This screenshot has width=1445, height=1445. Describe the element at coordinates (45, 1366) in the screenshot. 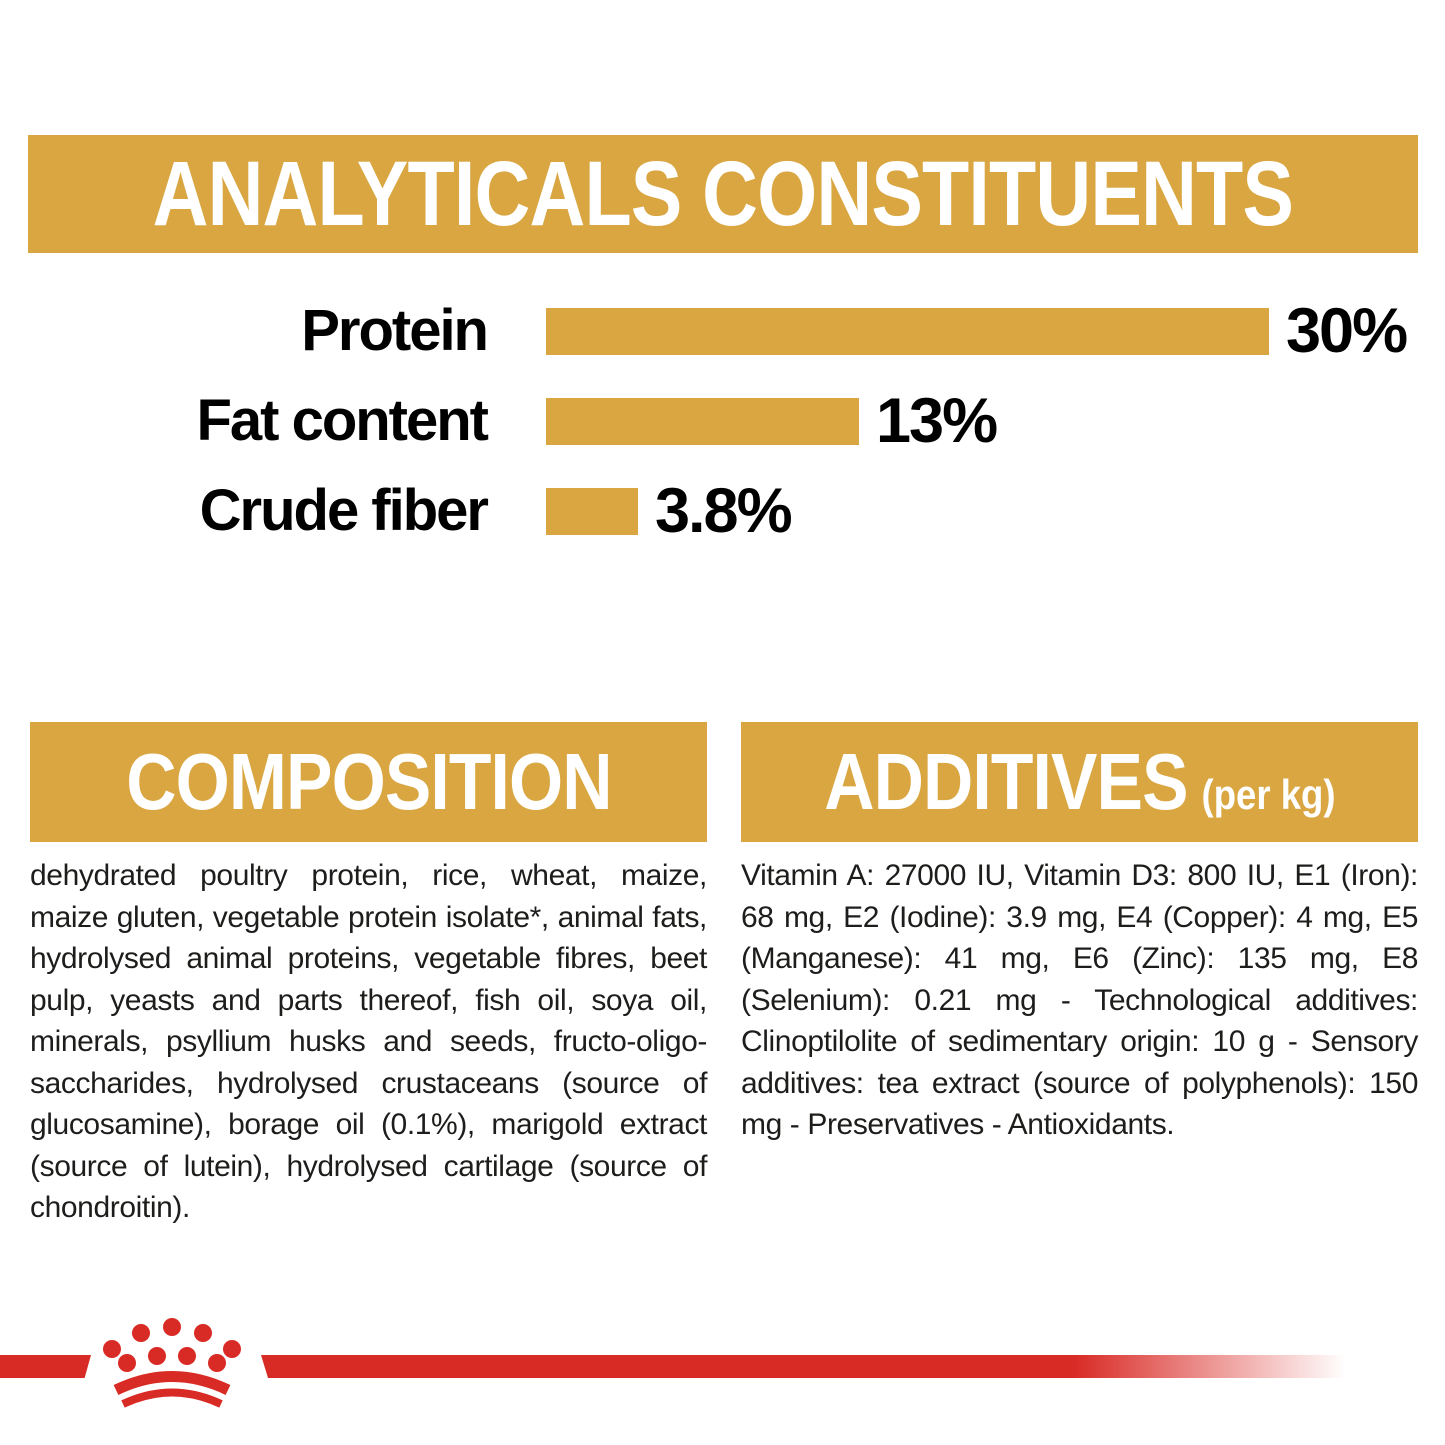

I see `red-stripe-left-segment` at that location.